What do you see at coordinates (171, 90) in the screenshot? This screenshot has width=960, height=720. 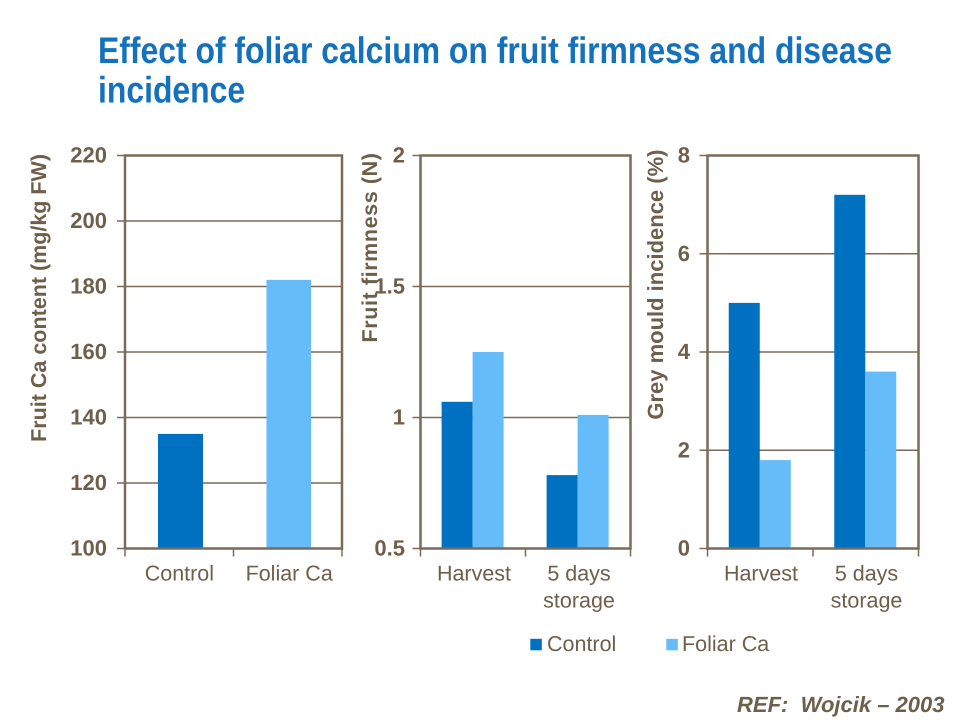 I see `svg-text: incidence` at bounding box center [171, 90].